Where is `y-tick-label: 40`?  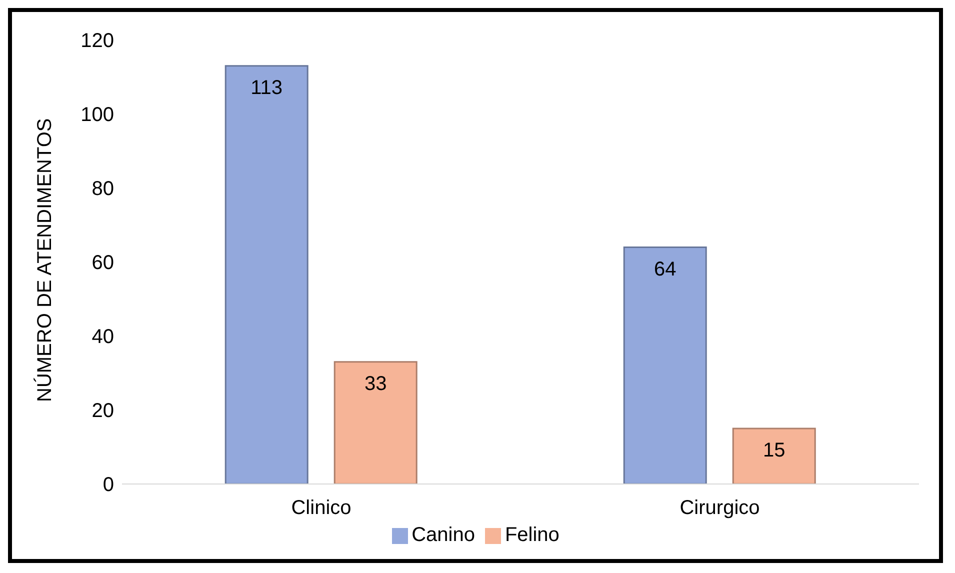
y-tick-label: 40 is located at coordinates (103, 337).